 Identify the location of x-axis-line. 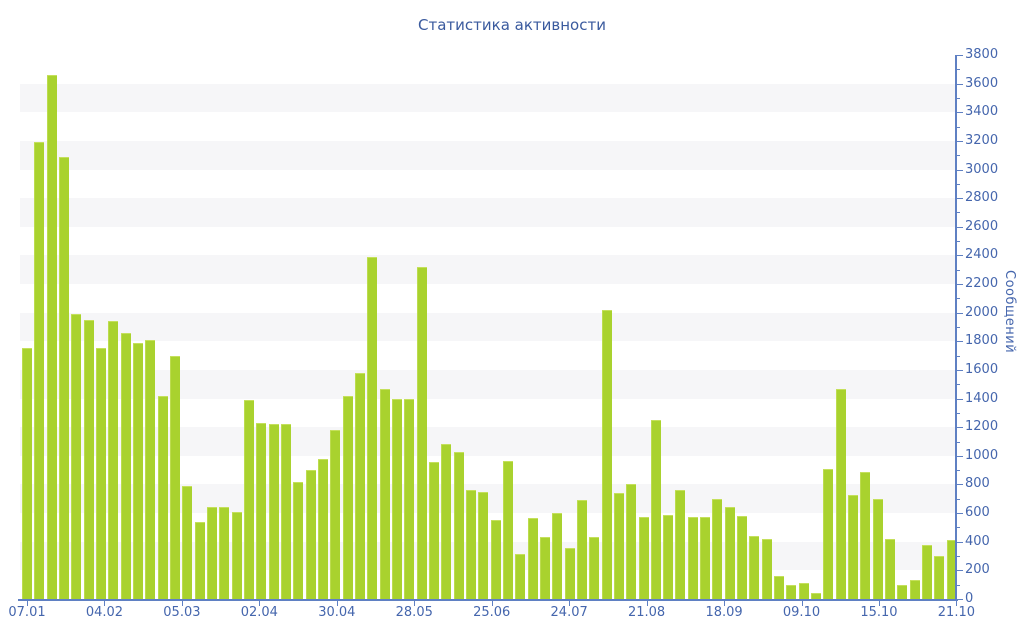
(488, 600).